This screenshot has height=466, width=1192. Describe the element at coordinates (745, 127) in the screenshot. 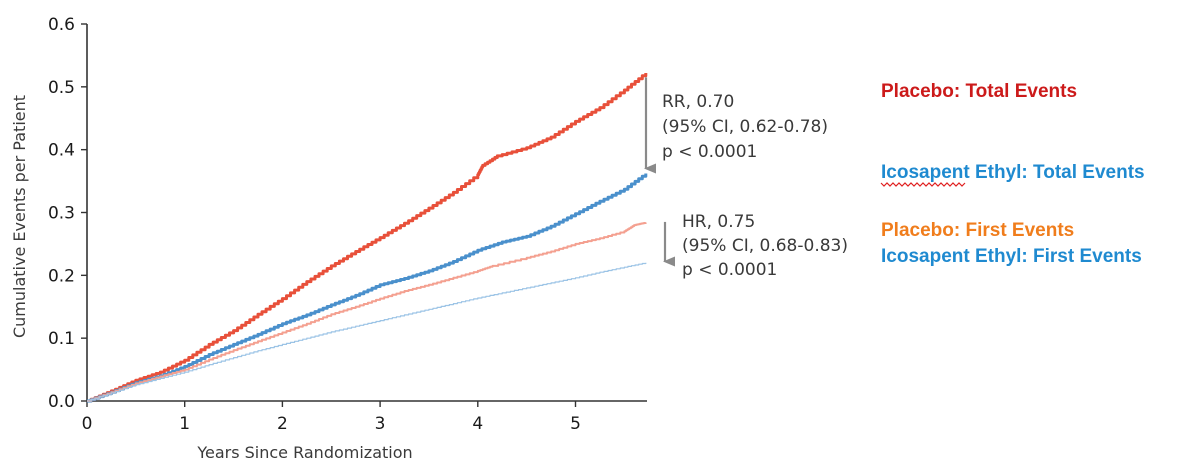

I see `rr-annotation-line-2: (95% CI, 0.62-0.78)` at that location.